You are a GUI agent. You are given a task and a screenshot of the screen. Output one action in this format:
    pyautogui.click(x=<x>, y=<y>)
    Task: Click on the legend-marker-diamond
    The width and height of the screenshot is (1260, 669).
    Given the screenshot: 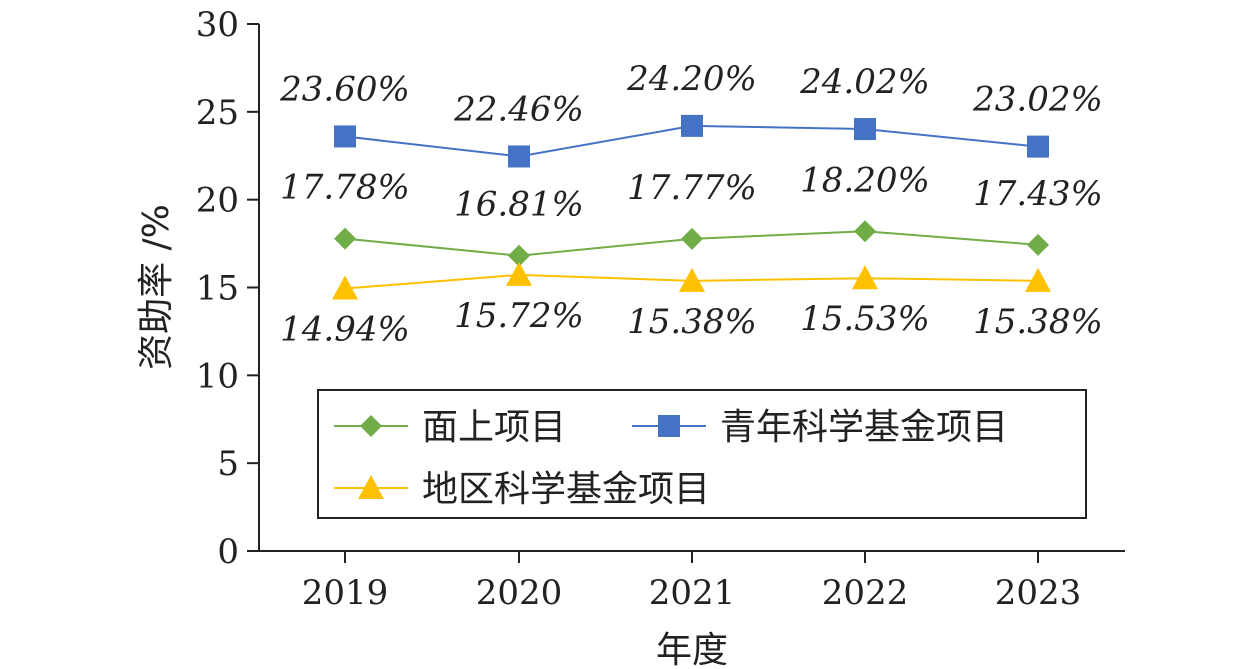 What is the action you would take?
    pyautogui.click(x=371, y=426)
    